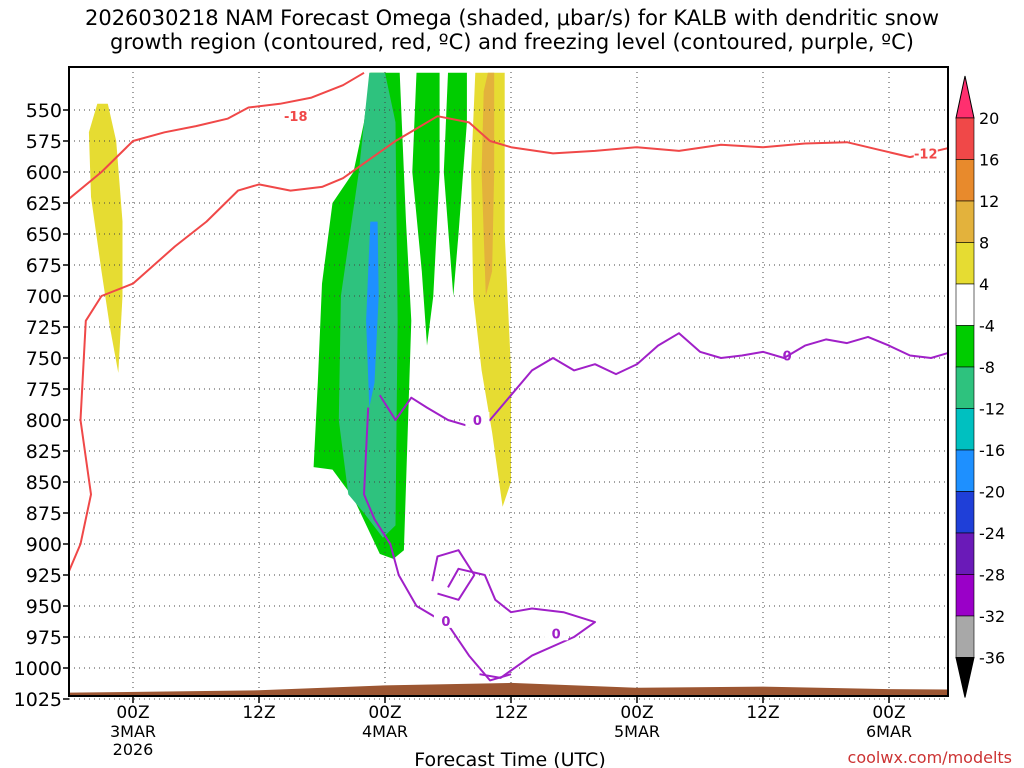 Image resolution: width=1024 pixels, height=768 pixels. I want to click on y-tick-label: 775, so click(44, 390).